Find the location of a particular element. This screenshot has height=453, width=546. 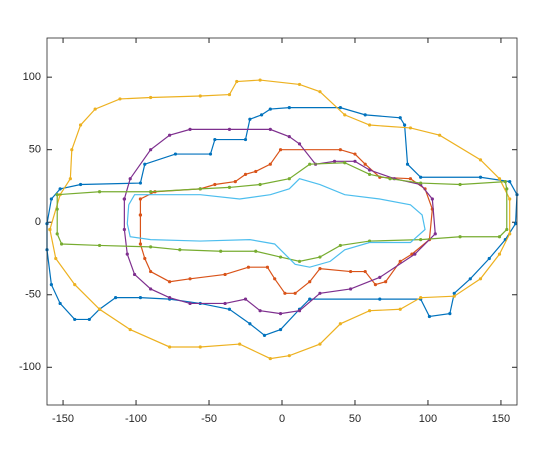

x-tick-label: 0 is located at coordinates (282, 419).